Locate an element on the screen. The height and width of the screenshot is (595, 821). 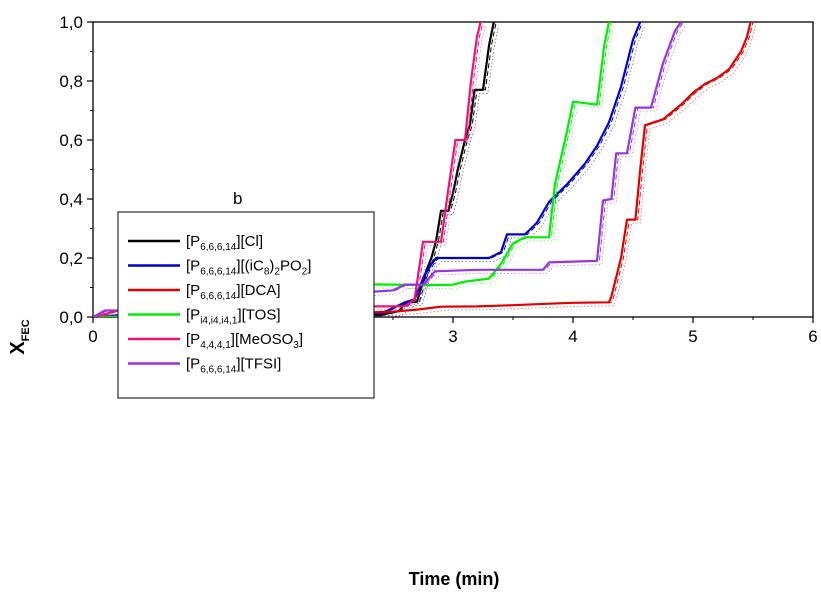
legend-box is located at coordinates (246, 305).